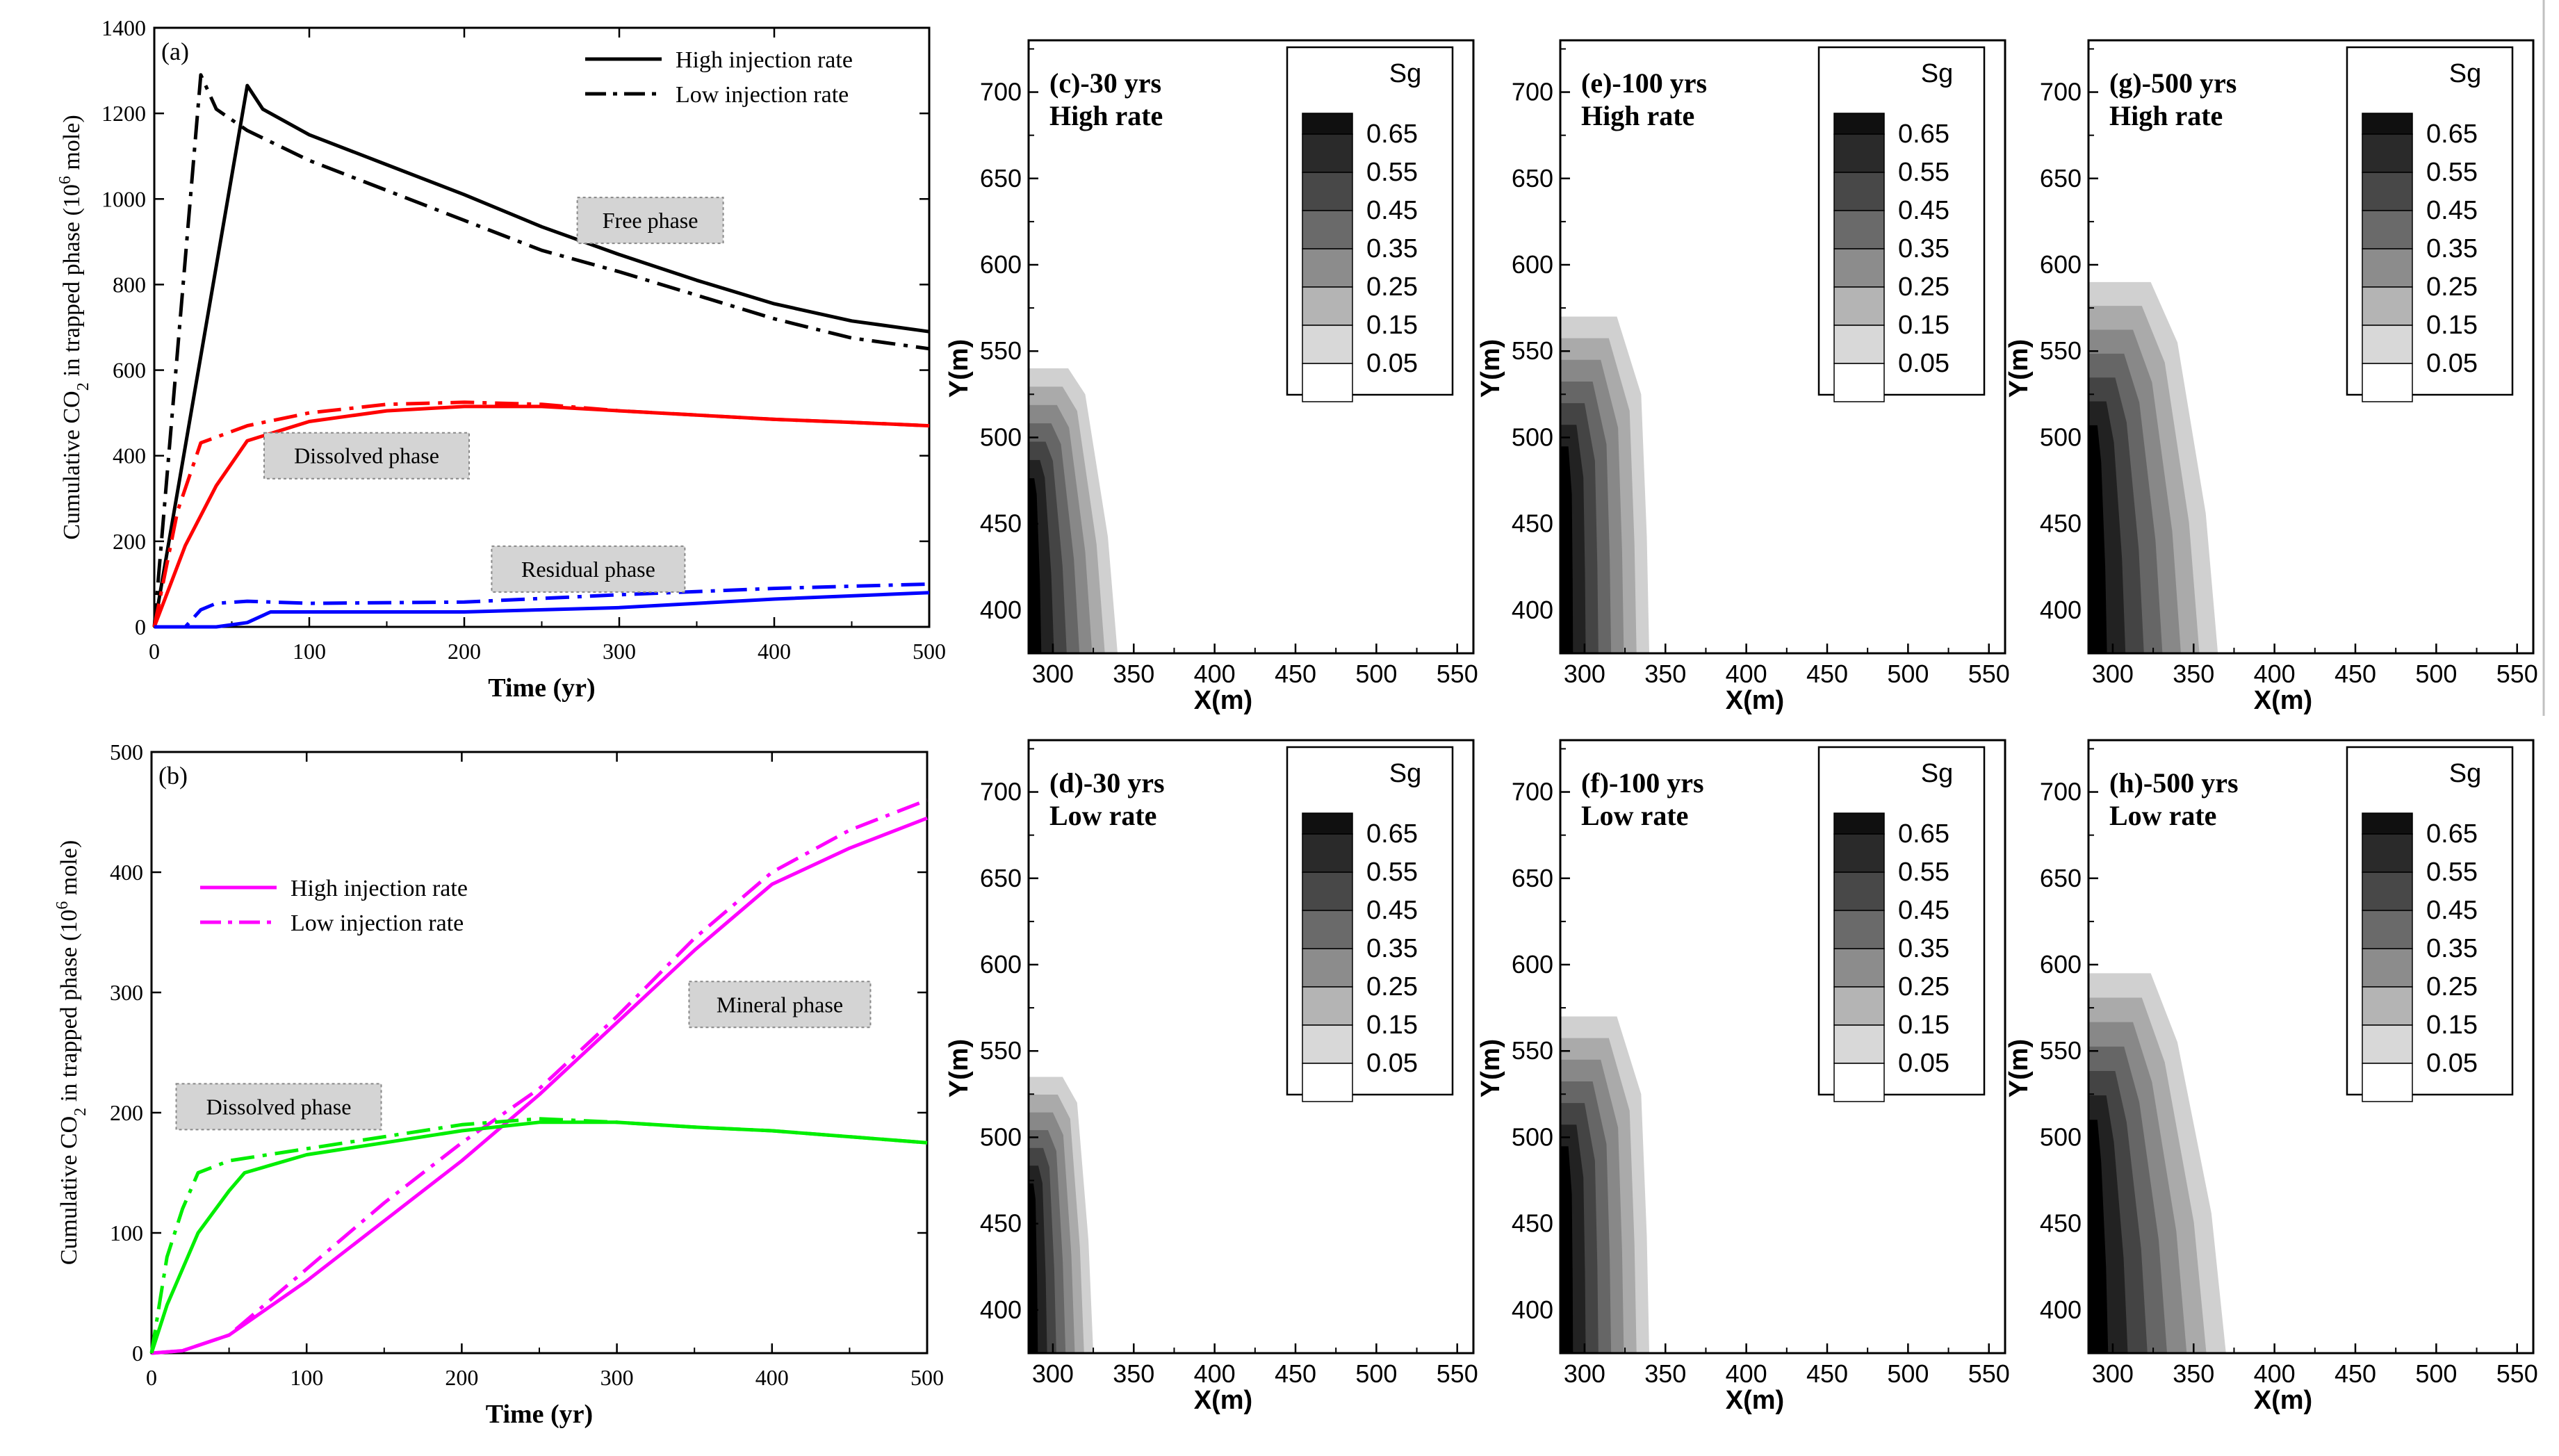  I want to click on panel-title-line1: (c)-30 yrs, so click(1105, 83).